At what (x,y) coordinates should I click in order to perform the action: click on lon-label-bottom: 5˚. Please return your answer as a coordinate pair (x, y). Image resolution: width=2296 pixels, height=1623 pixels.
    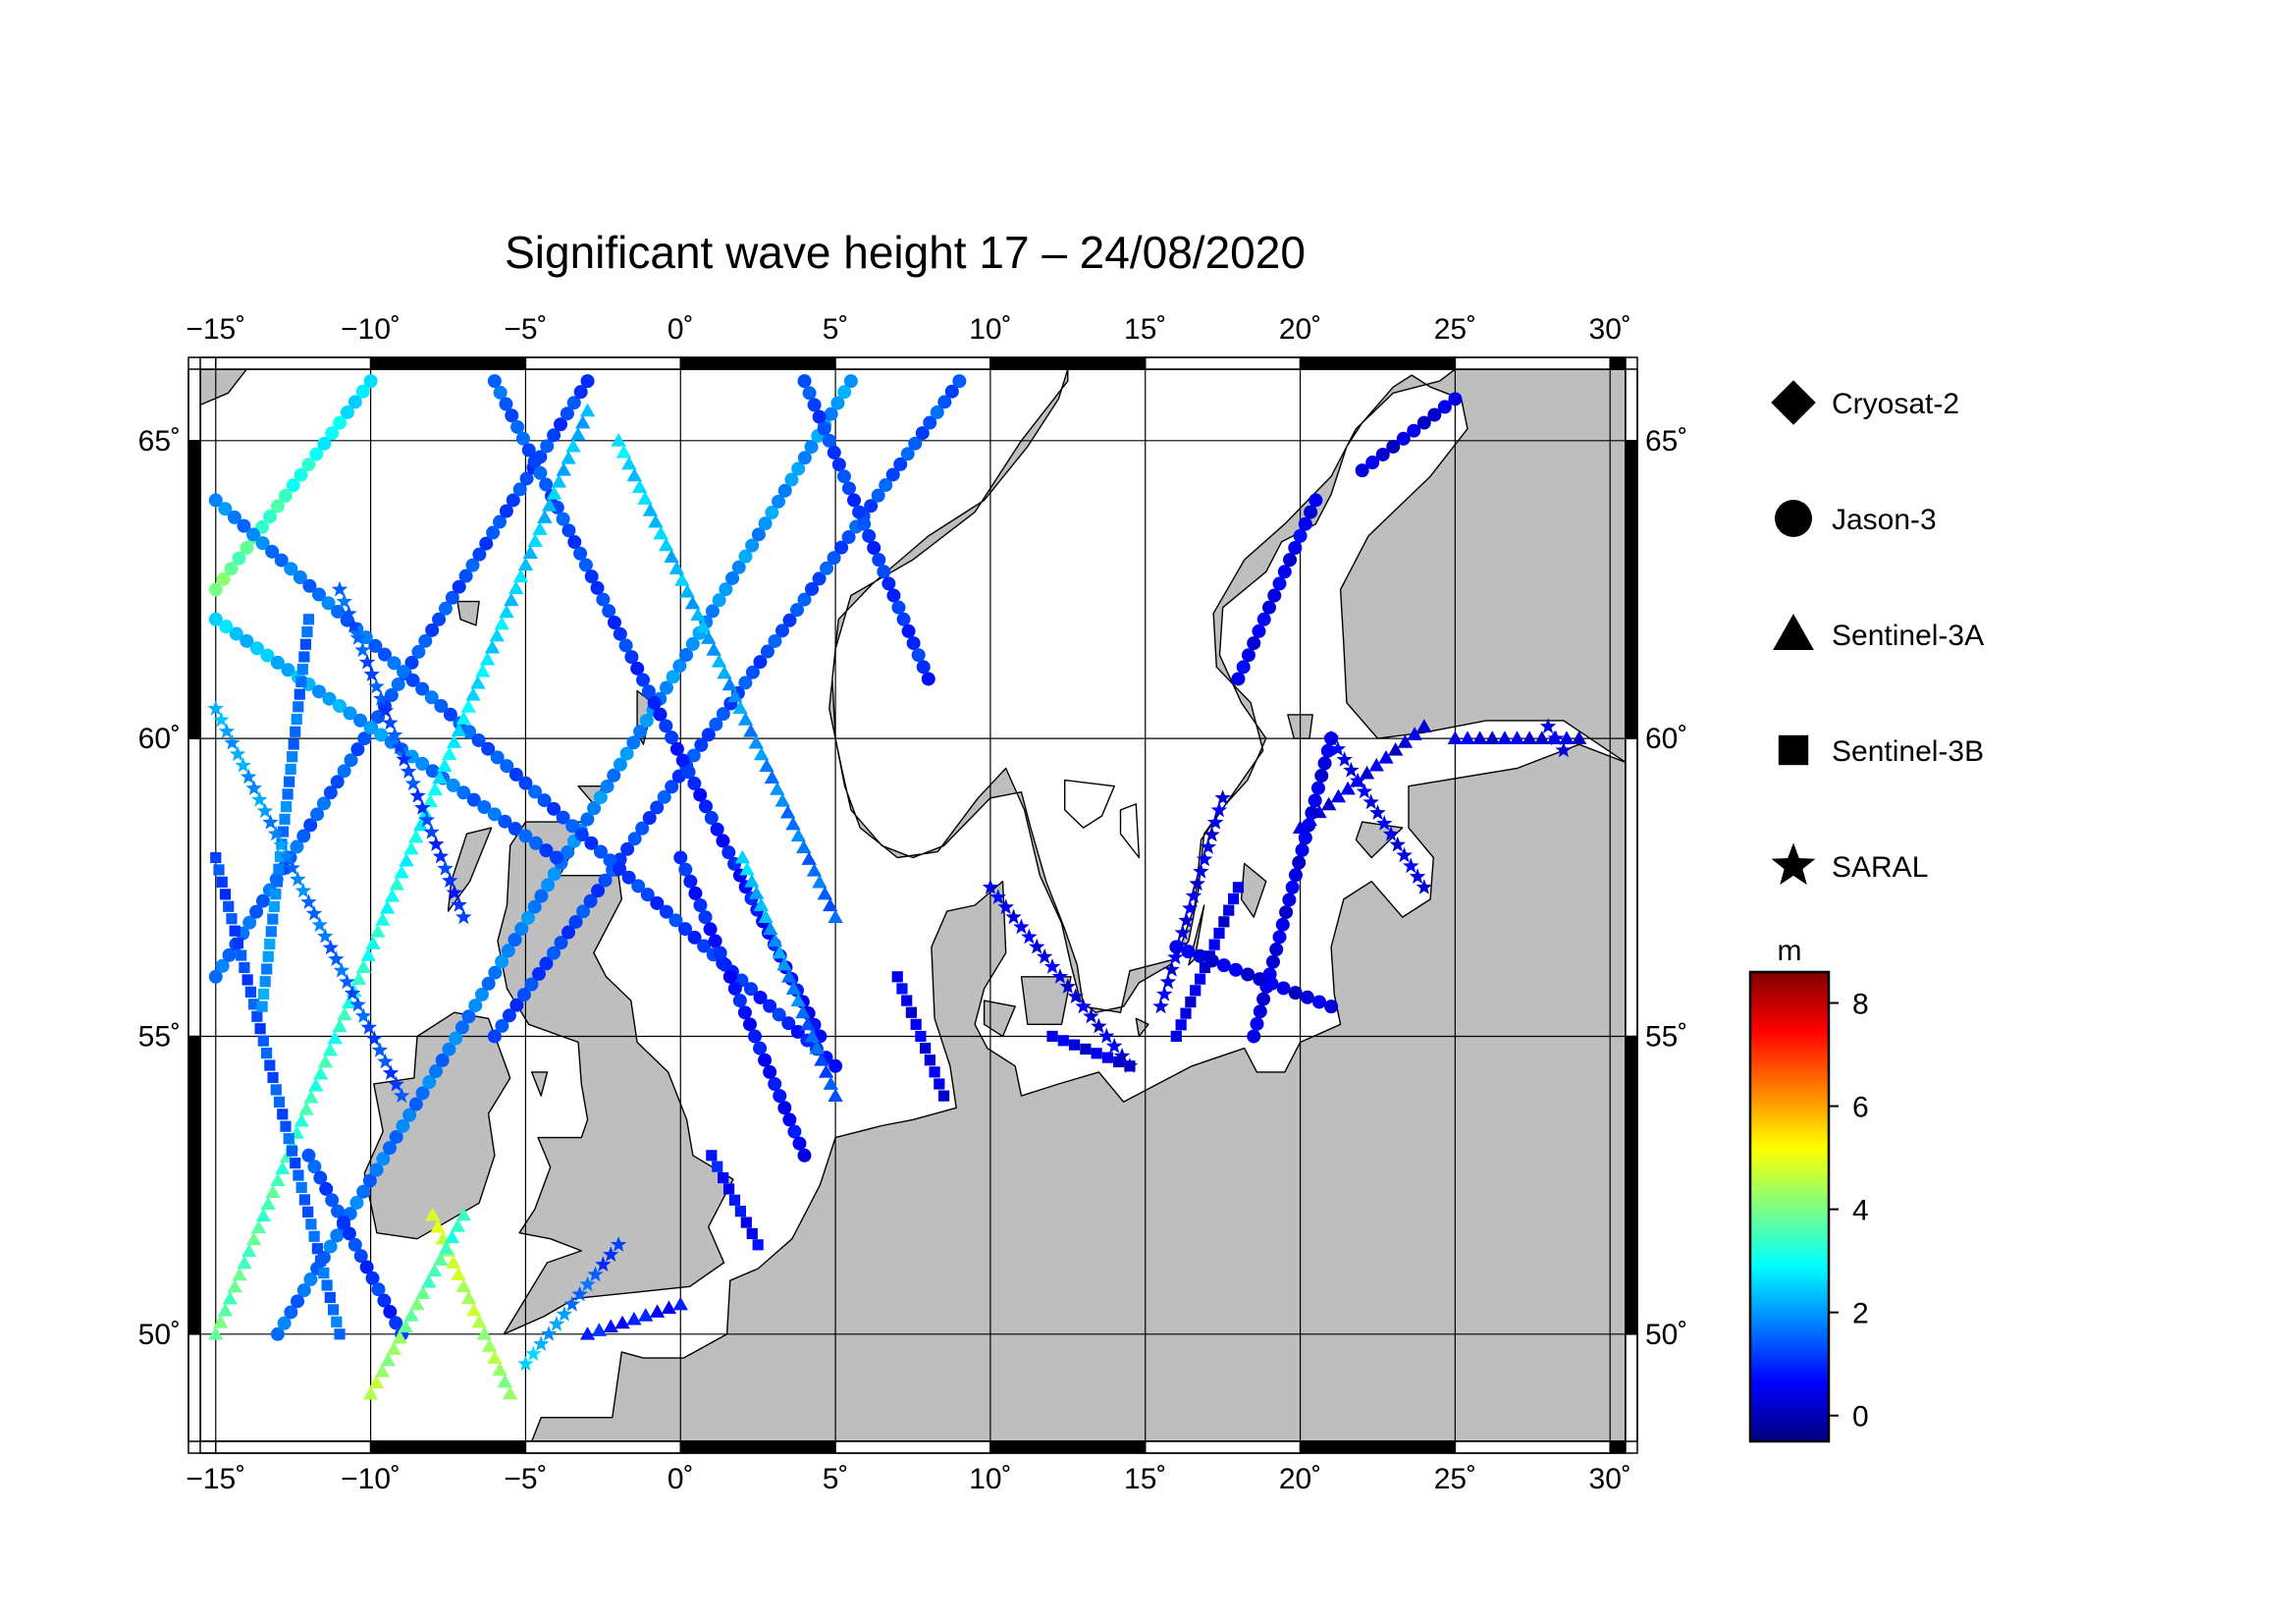
    Looking at the image, I should click on (836, 1479).